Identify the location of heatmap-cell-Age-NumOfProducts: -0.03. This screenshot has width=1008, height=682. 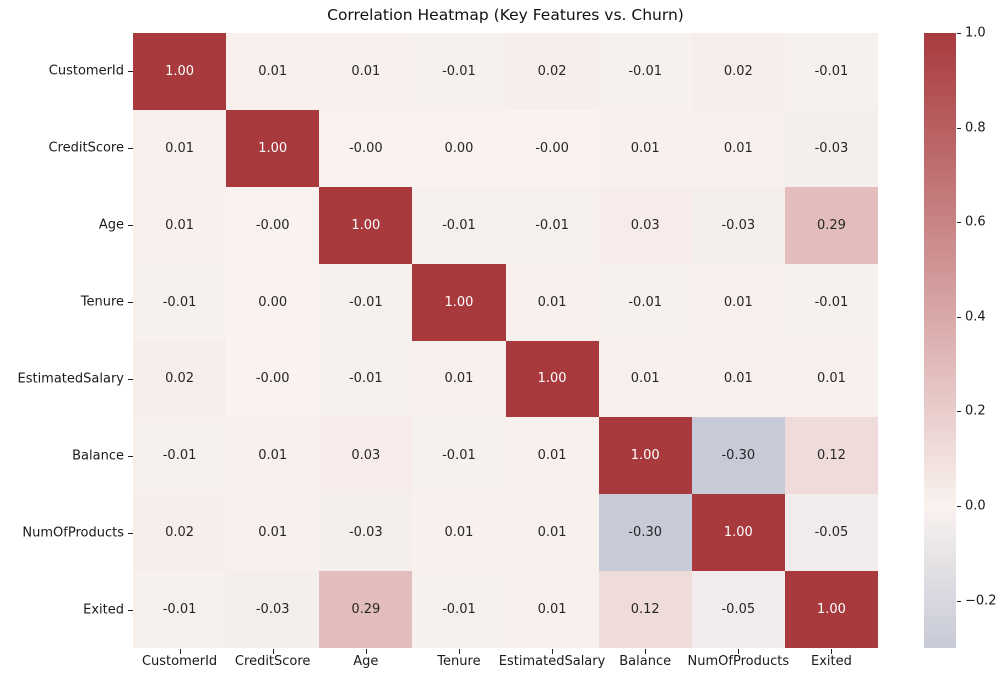
(738, 225).